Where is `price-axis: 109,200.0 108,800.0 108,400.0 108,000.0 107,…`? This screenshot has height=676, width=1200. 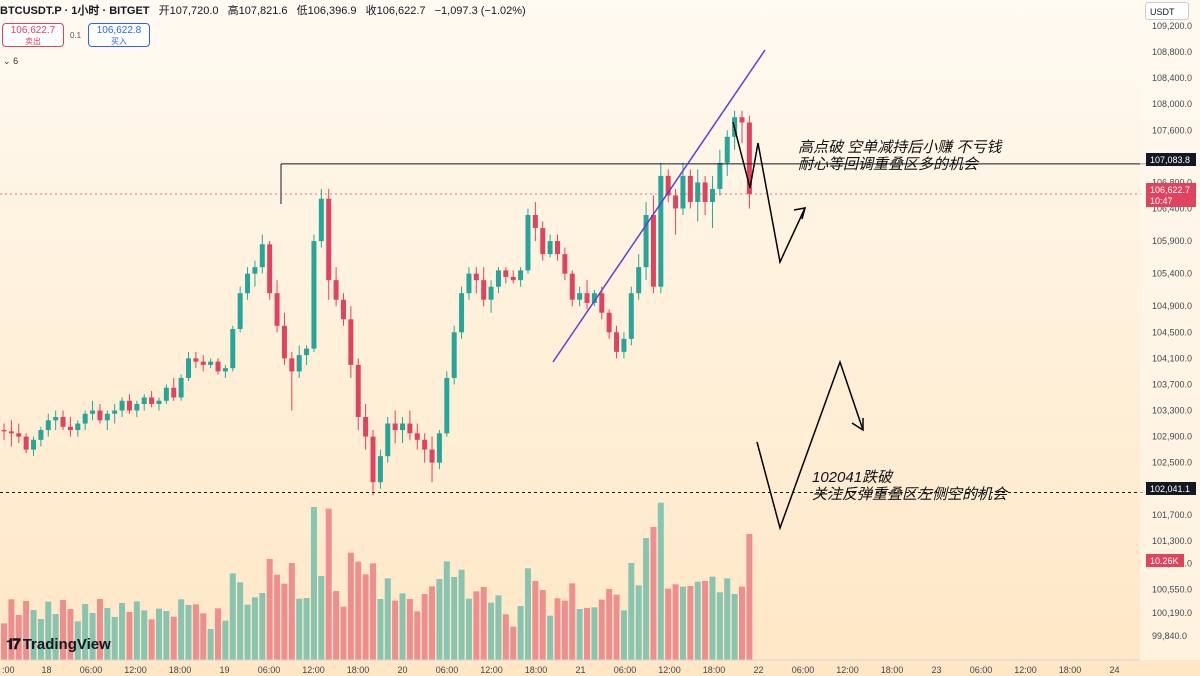 price-axis: 109,200.0 108,800.0 108,400.0 108,000.0 107,… is located at coordinates (1172, 331).